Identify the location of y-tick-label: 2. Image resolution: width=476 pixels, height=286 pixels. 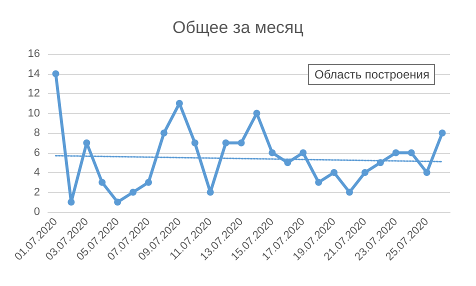
(37, 192).